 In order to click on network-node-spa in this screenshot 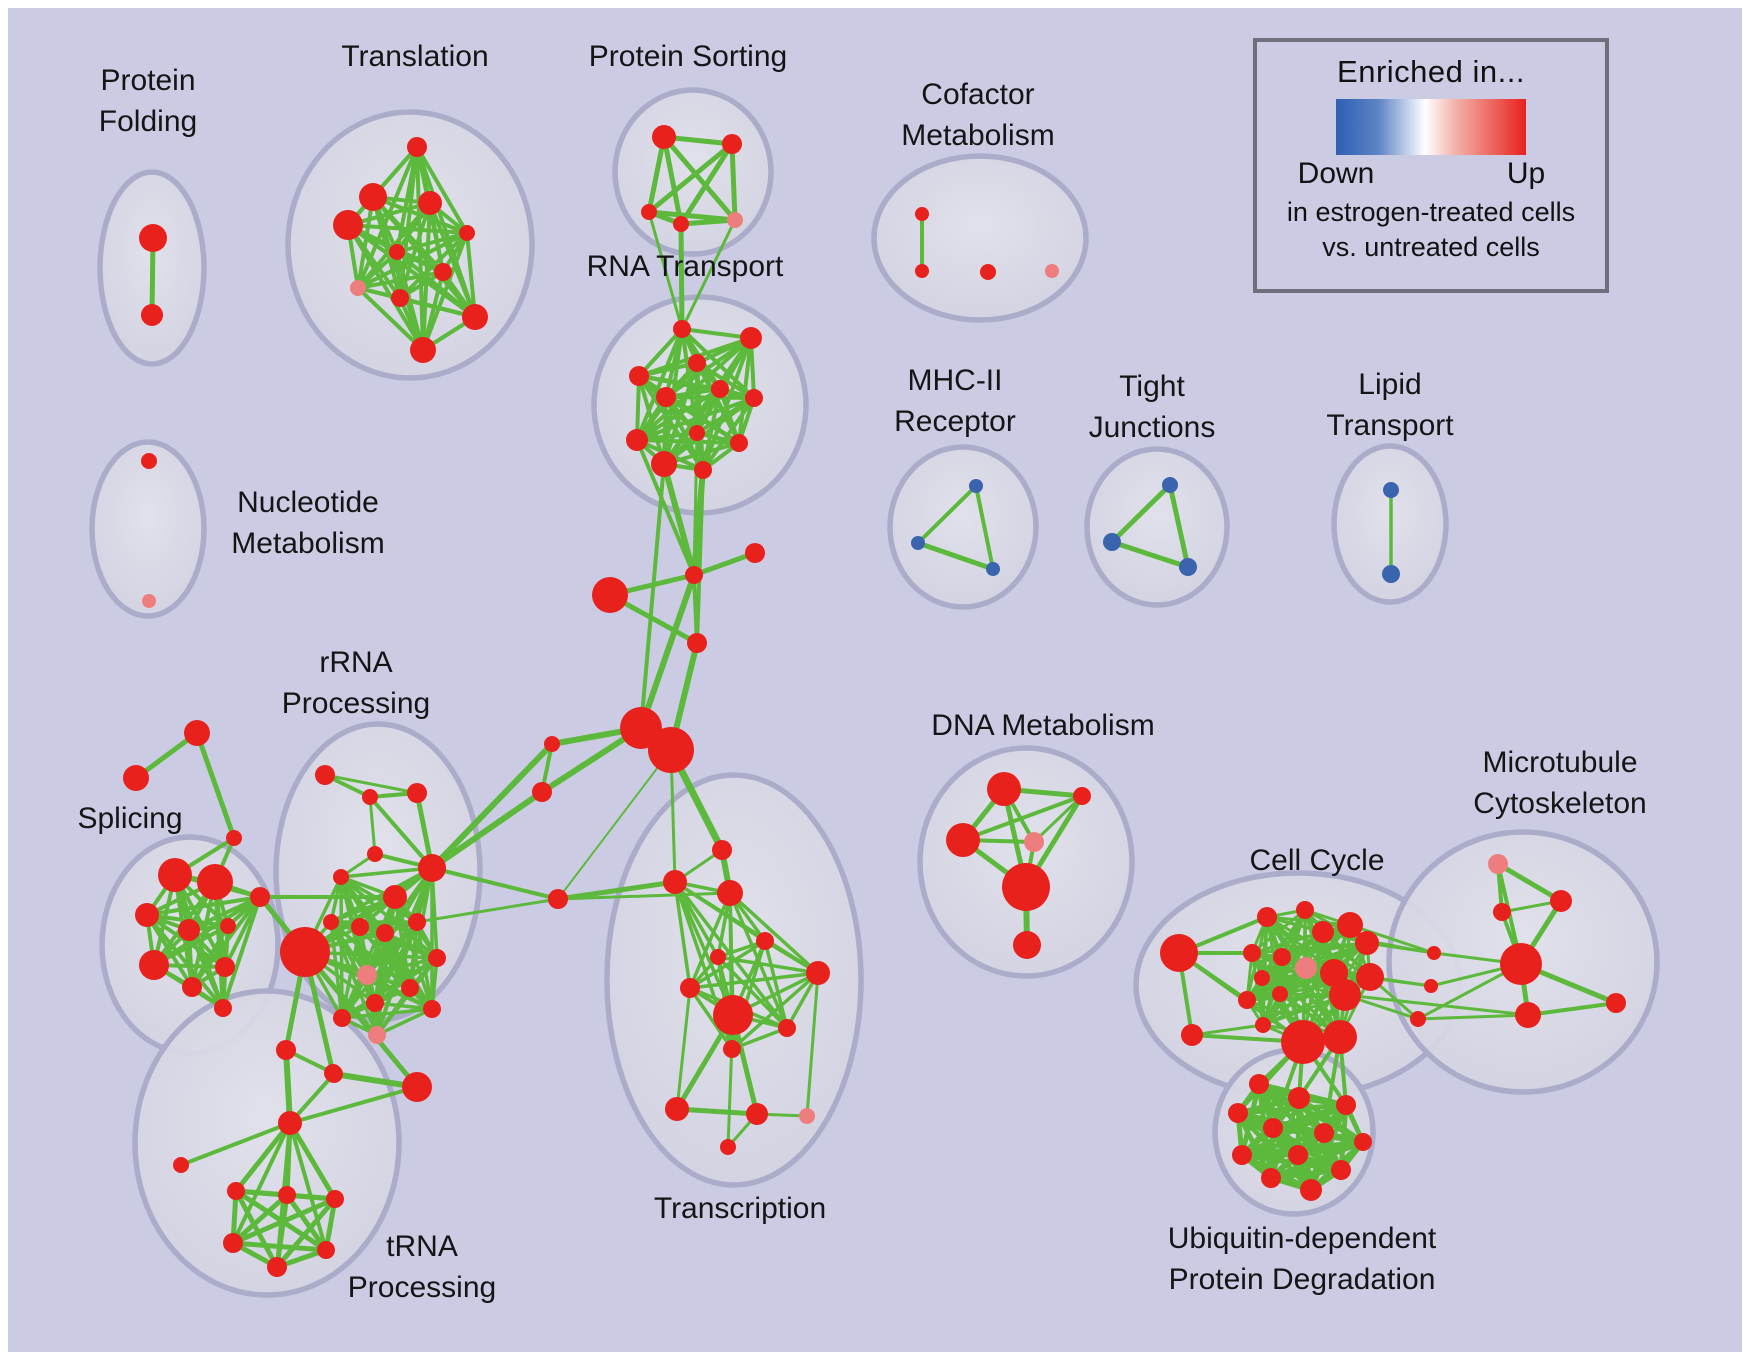, I will do `click(197, 733)`.